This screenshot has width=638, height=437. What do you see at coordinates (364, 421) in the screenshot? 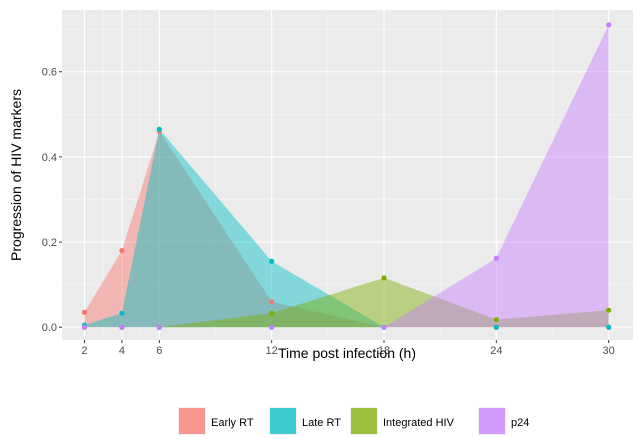
I see `legend-swatch-integrated-hiv` at bounding box center [364, 421].